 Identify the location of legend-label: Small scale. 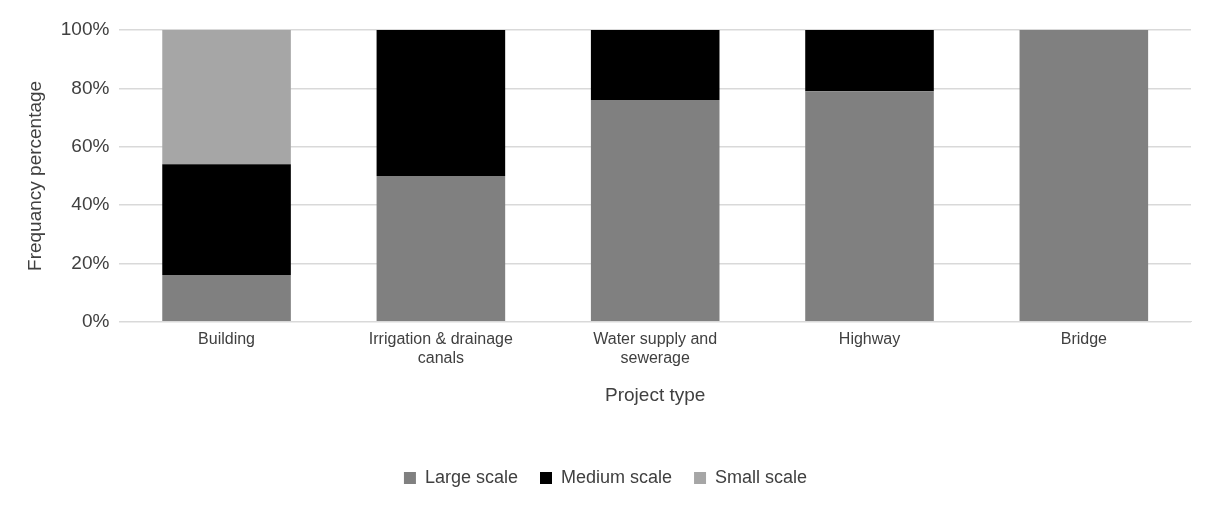
(761, 476).